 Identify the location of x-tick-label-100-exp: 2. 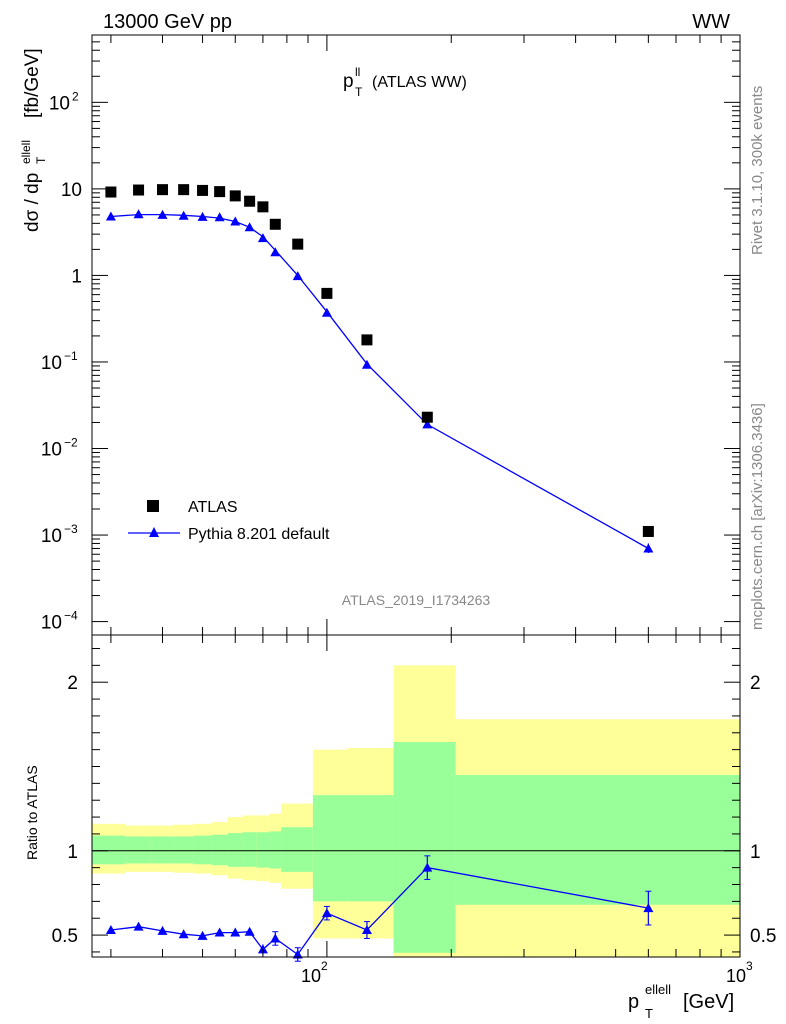
(324, 966).